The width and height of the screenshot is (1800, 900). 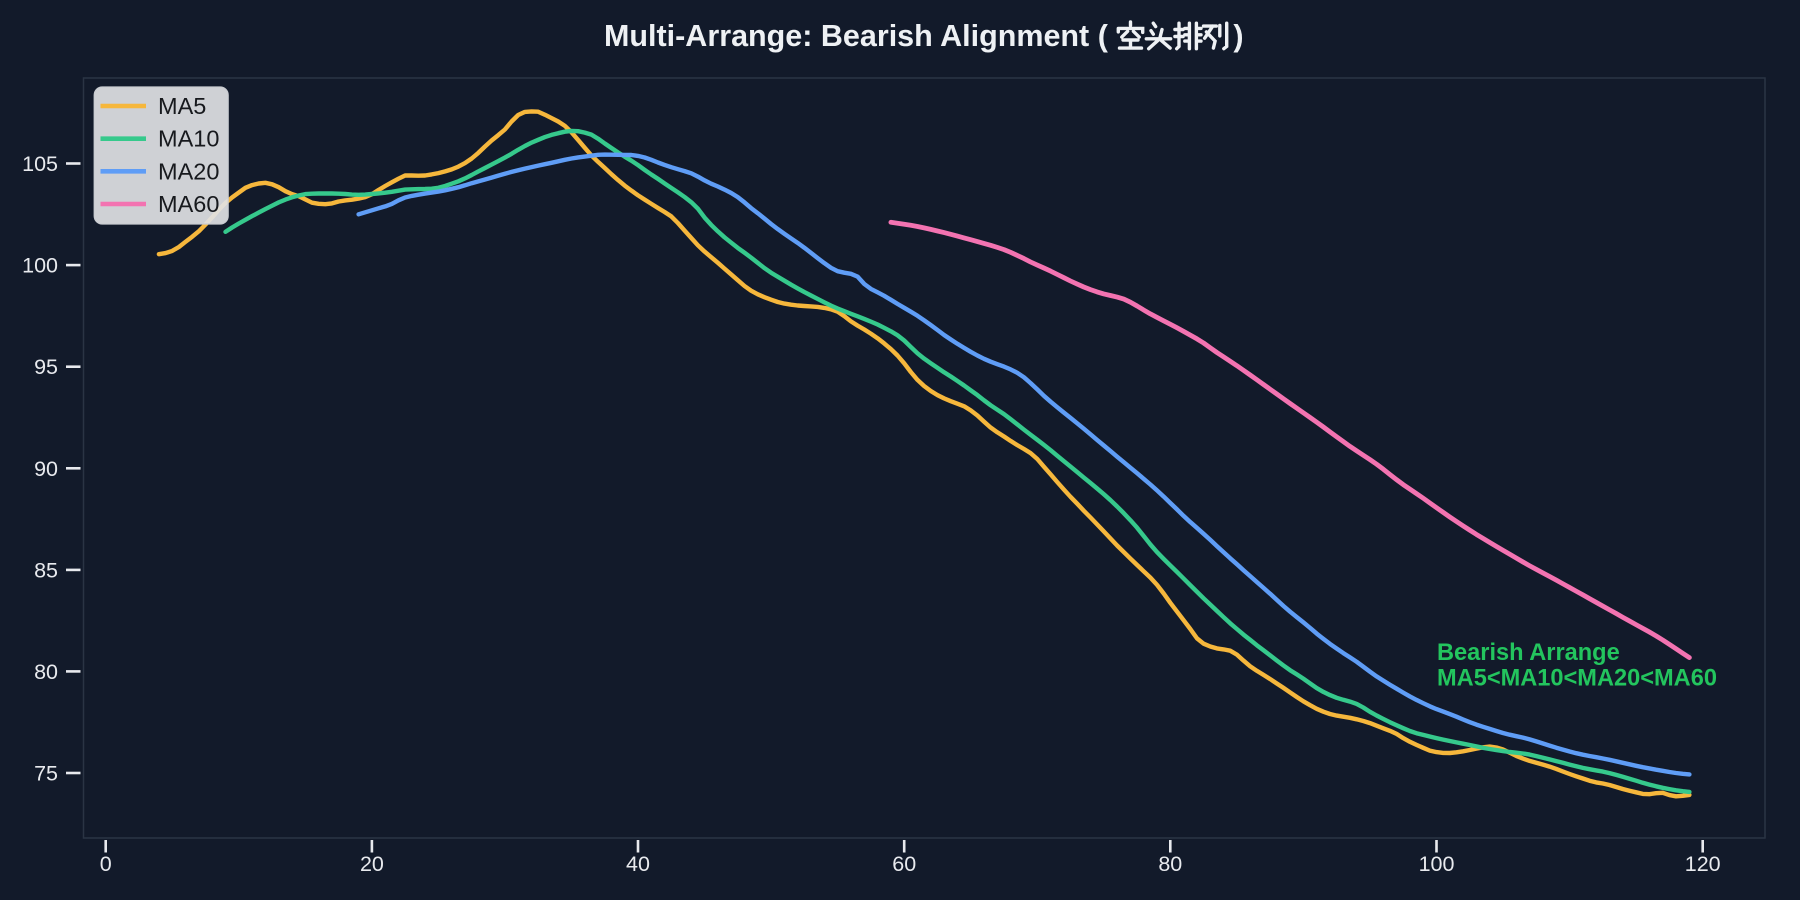 What do you see at coordinates (40, 164) in the screenshot?
I see `svg-text: 105` at bounding box center [40, 164].